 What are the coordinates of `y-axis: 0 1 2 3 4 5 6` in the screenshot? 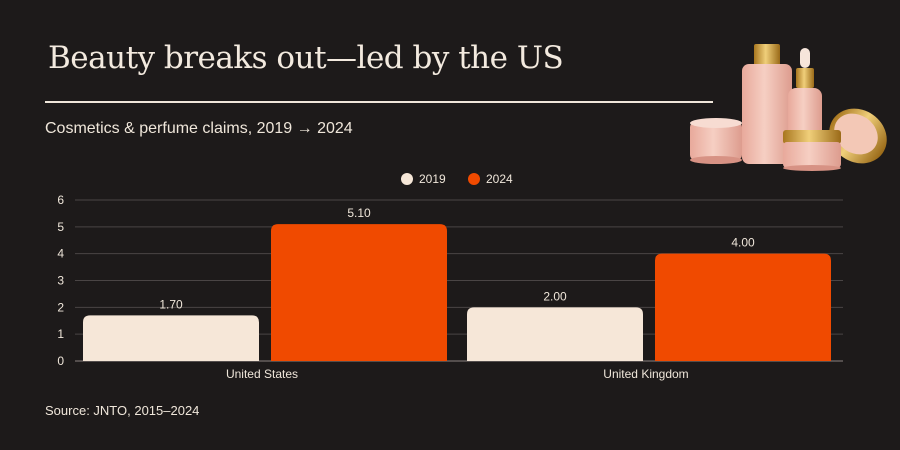 It's located at (60, 280).